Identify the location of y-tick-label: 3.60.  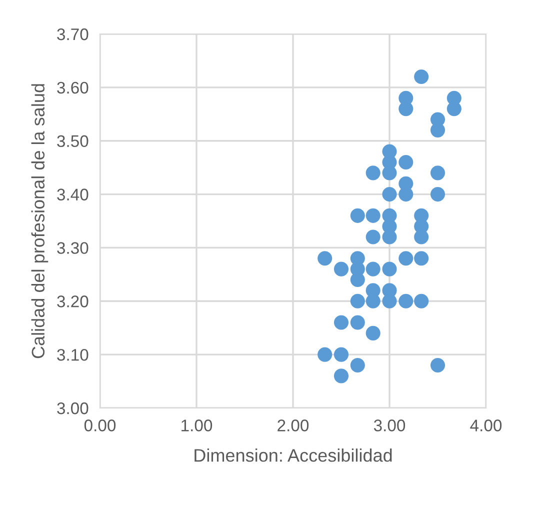
(72, 88).